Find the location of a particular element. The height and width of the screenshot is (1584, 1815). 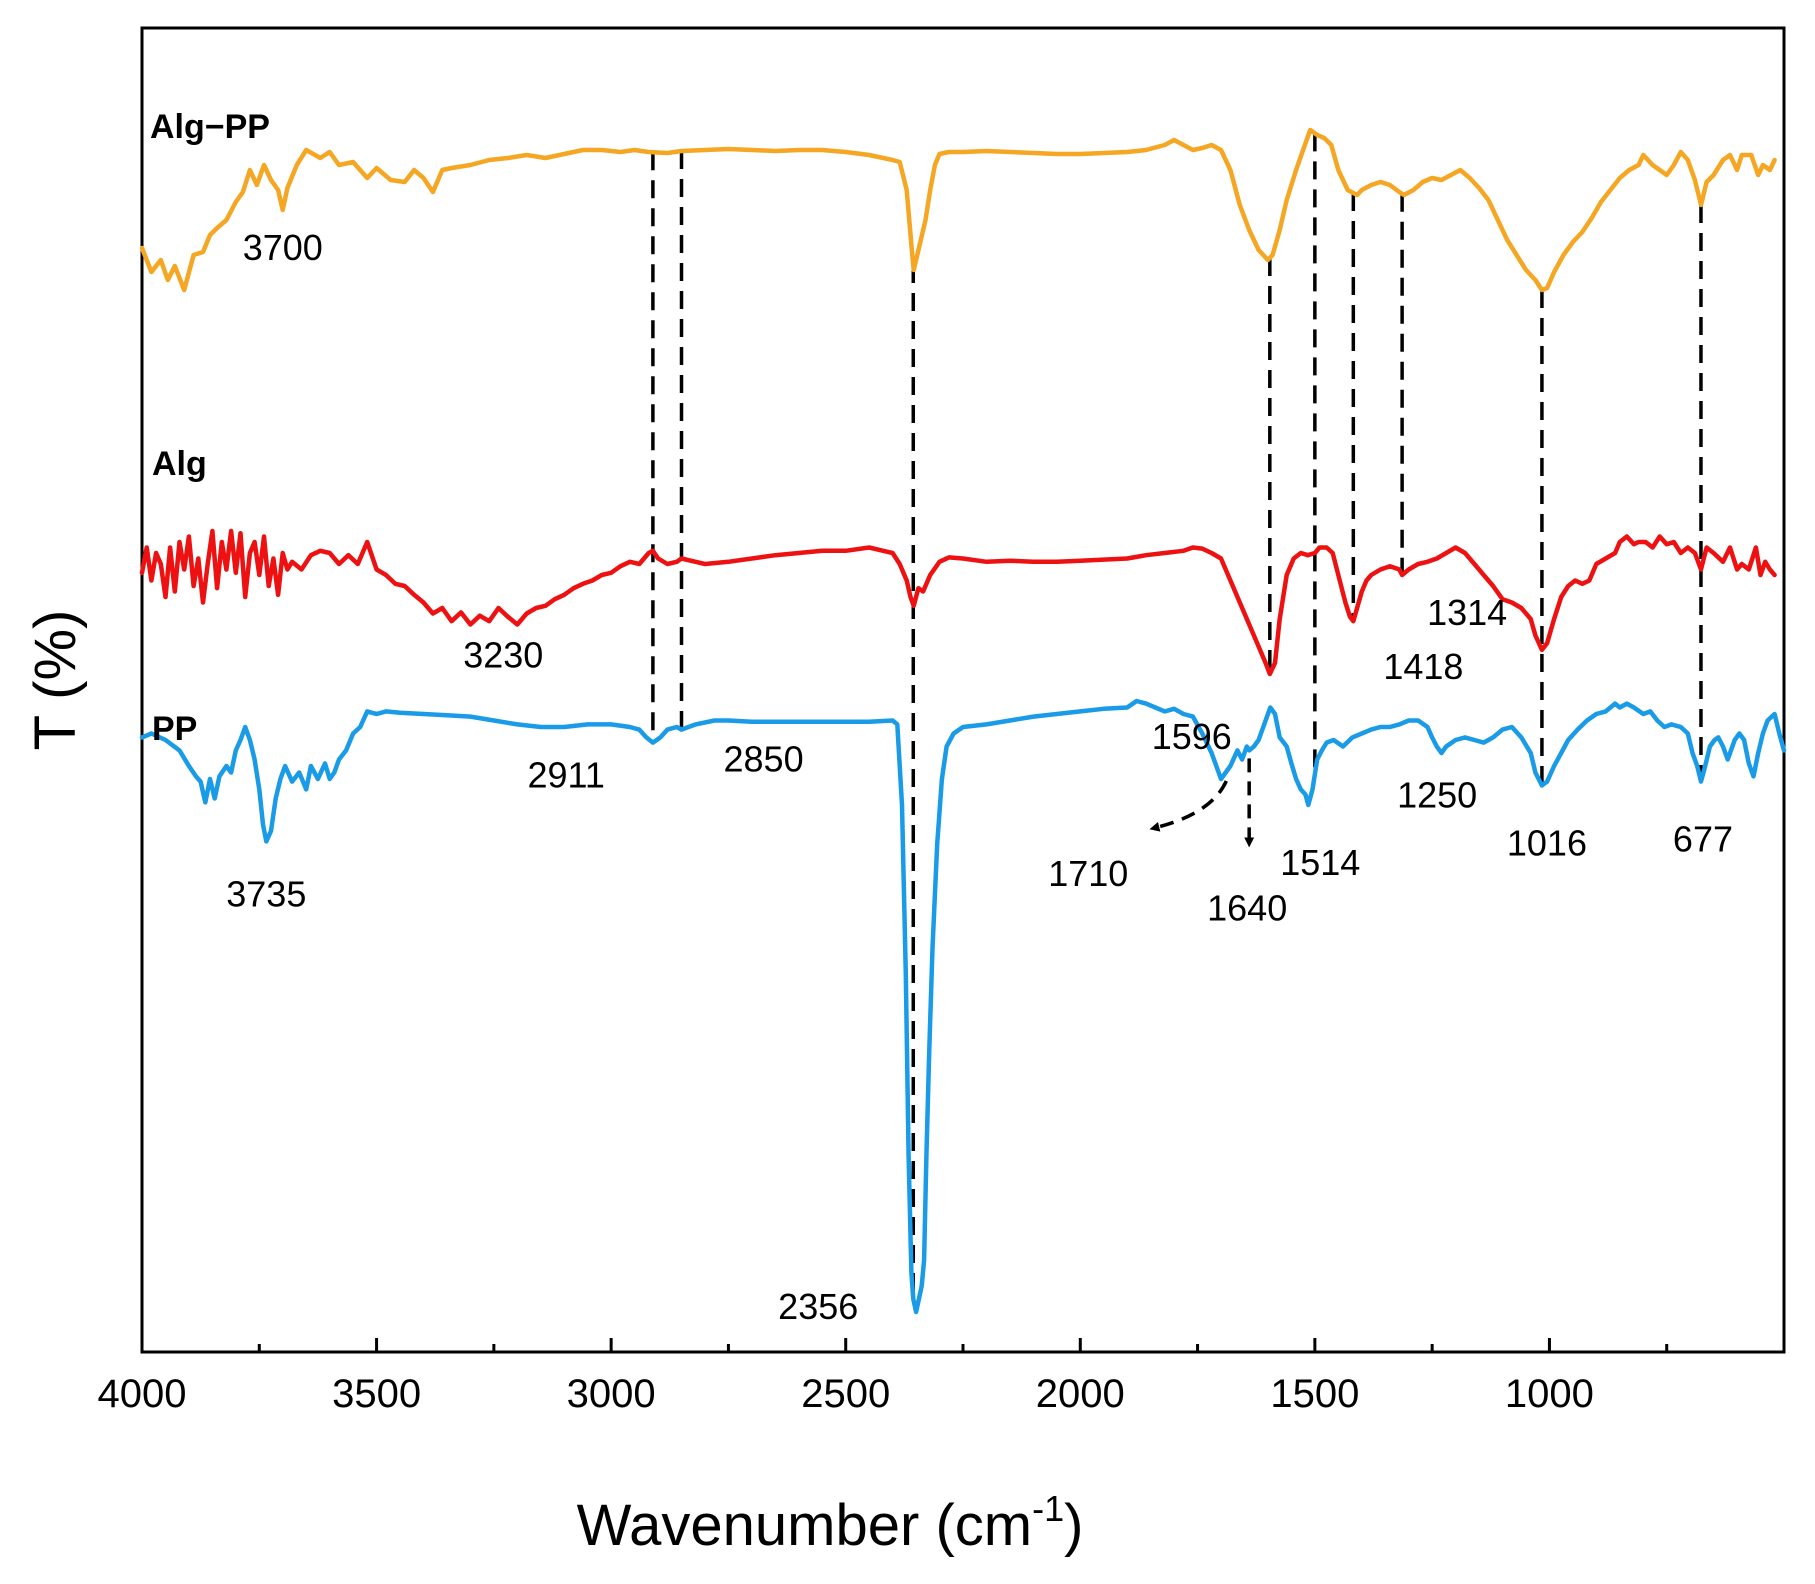

series-label-2: PP is located at coordinates (174, 729).